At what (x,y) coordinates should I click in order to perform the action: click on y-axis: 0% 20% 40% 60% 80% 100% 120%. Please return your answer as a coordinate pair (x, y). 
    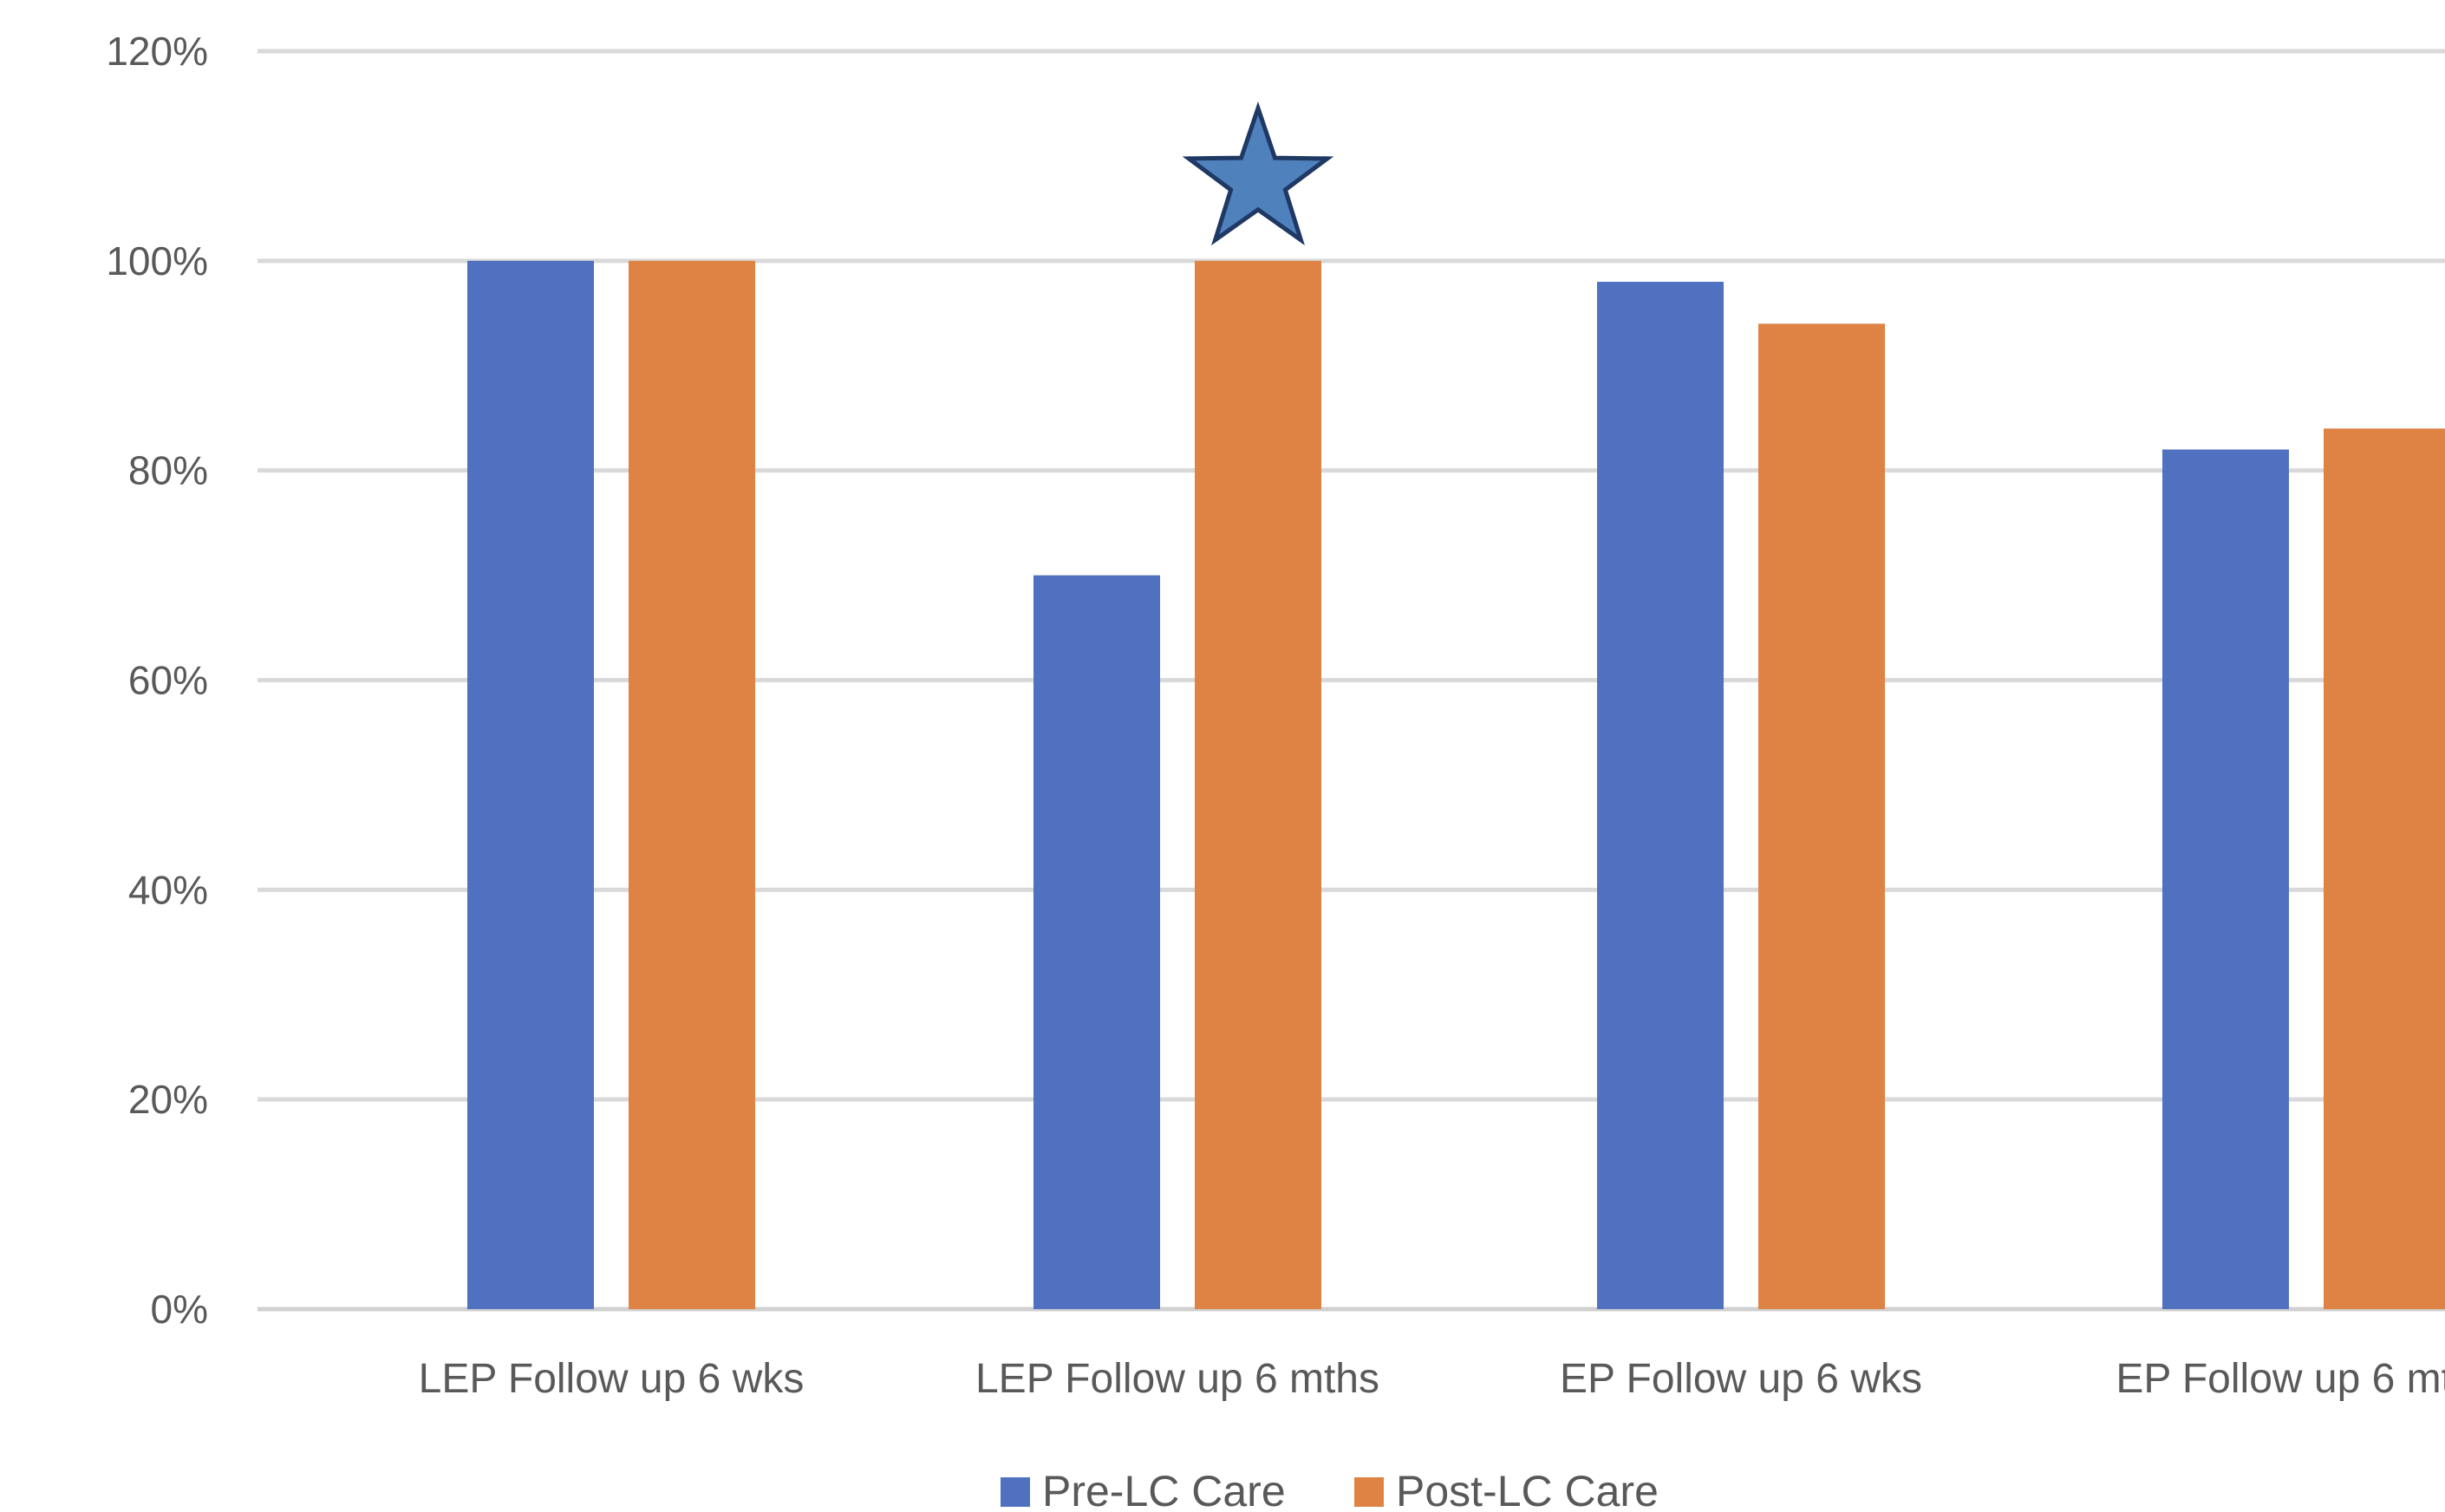
    Looking at the image, I should click on (157, 680).